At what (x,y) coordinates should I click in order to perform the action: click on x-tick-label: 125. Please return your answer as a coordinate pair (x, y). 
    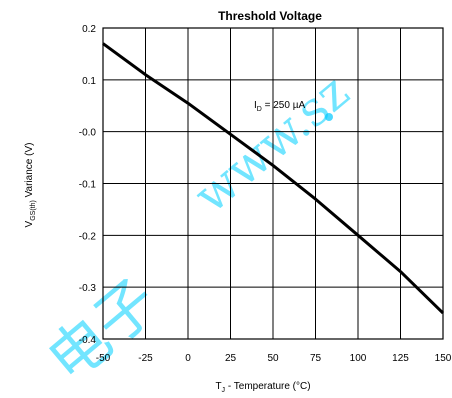
    Looking at the image, I should click on (400, 358).